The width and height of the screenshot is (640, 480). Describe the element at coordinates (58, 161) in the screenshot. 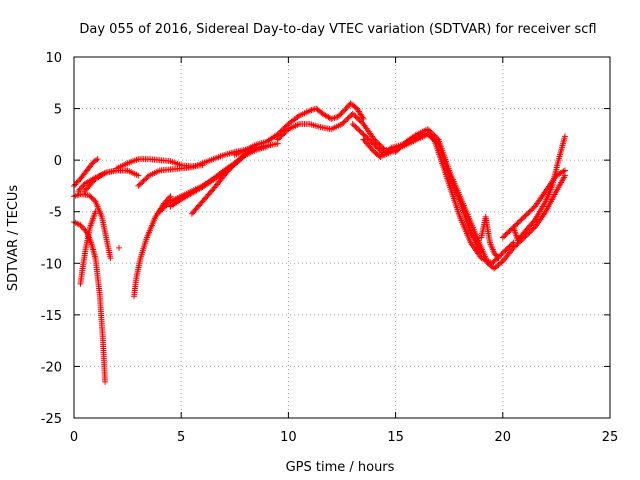

I see `y-tick-label: 0` at that location.